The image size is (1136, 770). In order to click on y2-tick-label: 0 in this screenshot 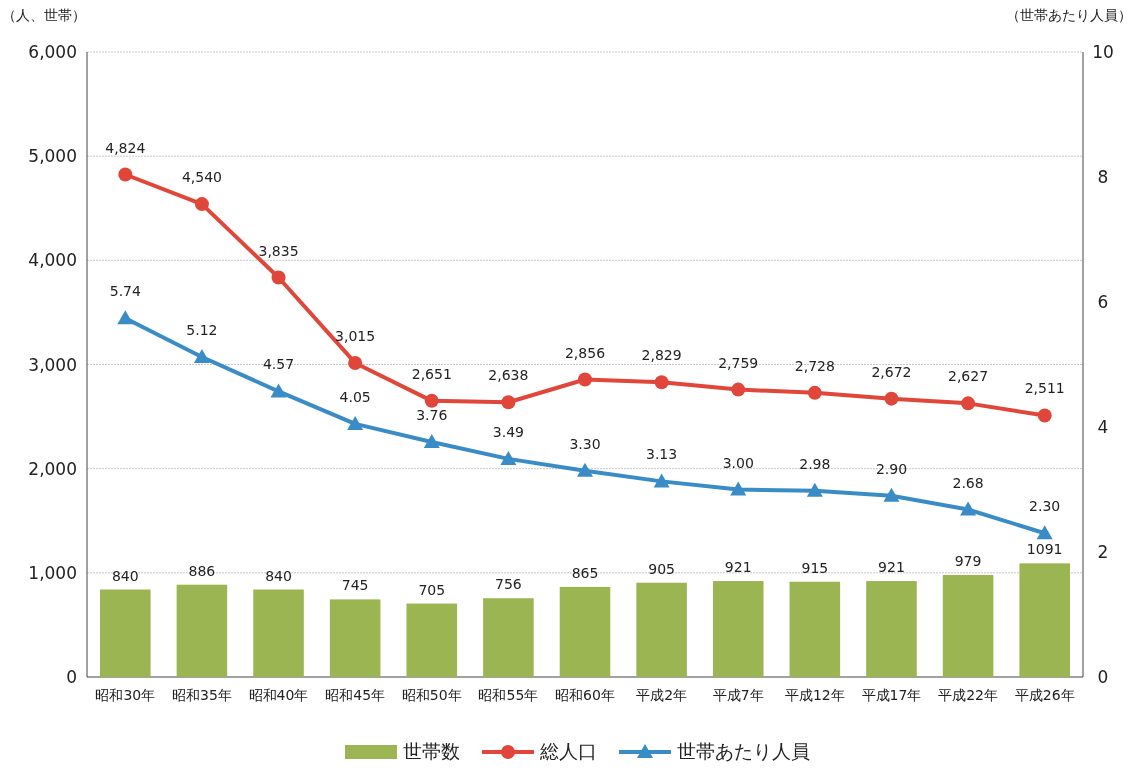, I will do `click(1103, 677)`.